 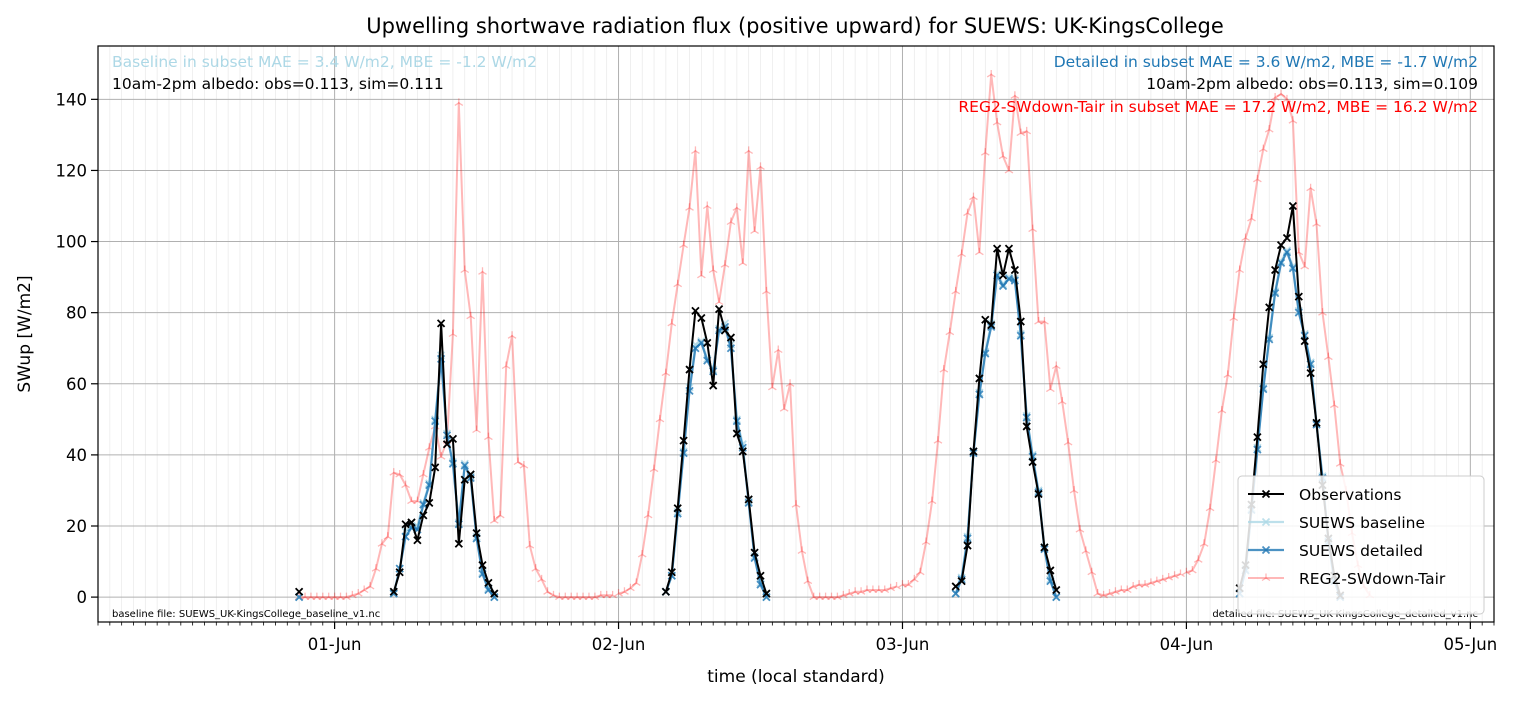 What do you see at coordinates (619, 644) in the screenshot?
I see `x-tick-label: 02-Jun` at bounding box center [619, 644].